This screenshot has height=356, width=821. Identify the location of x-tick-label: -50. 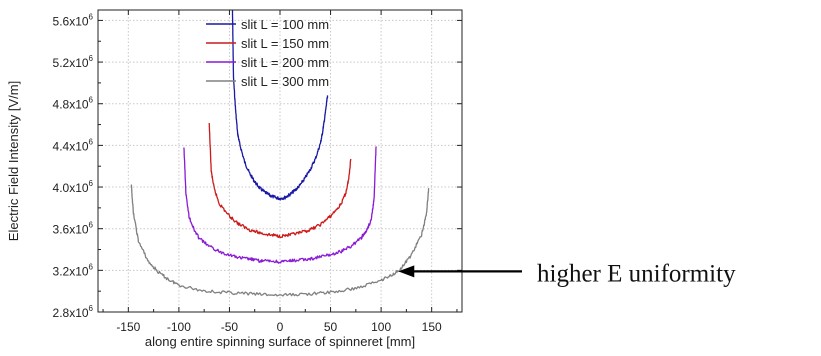
(230, 327).